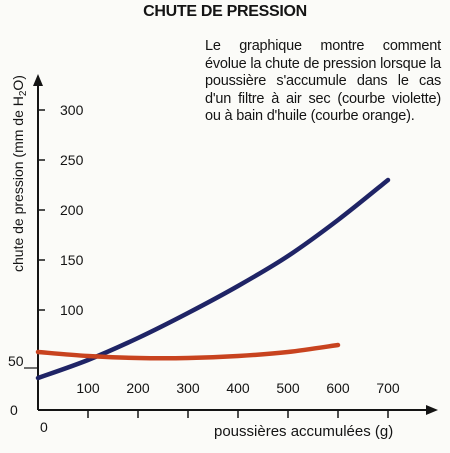 The width and height of the screenshot is (450, 453). What do you see at coordinates (72, 110) in the screenshot?
I see `y-tick-label: 300` at bounding box center [72, 110].